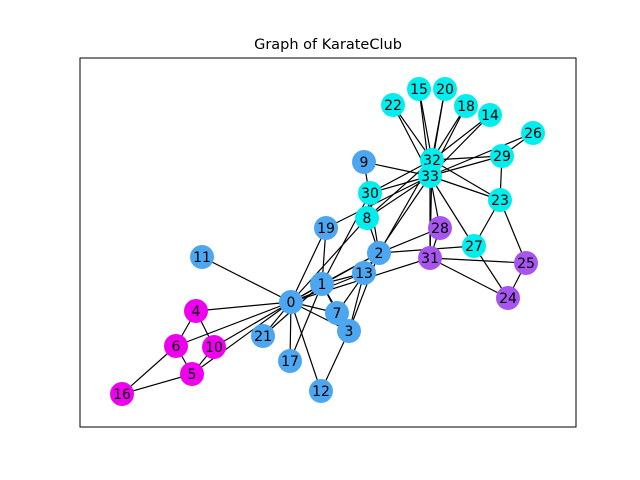 Image resolution: width=640 pixels, height=480 pixels. I want to click on node-label-2: 2, so click(379, 254).